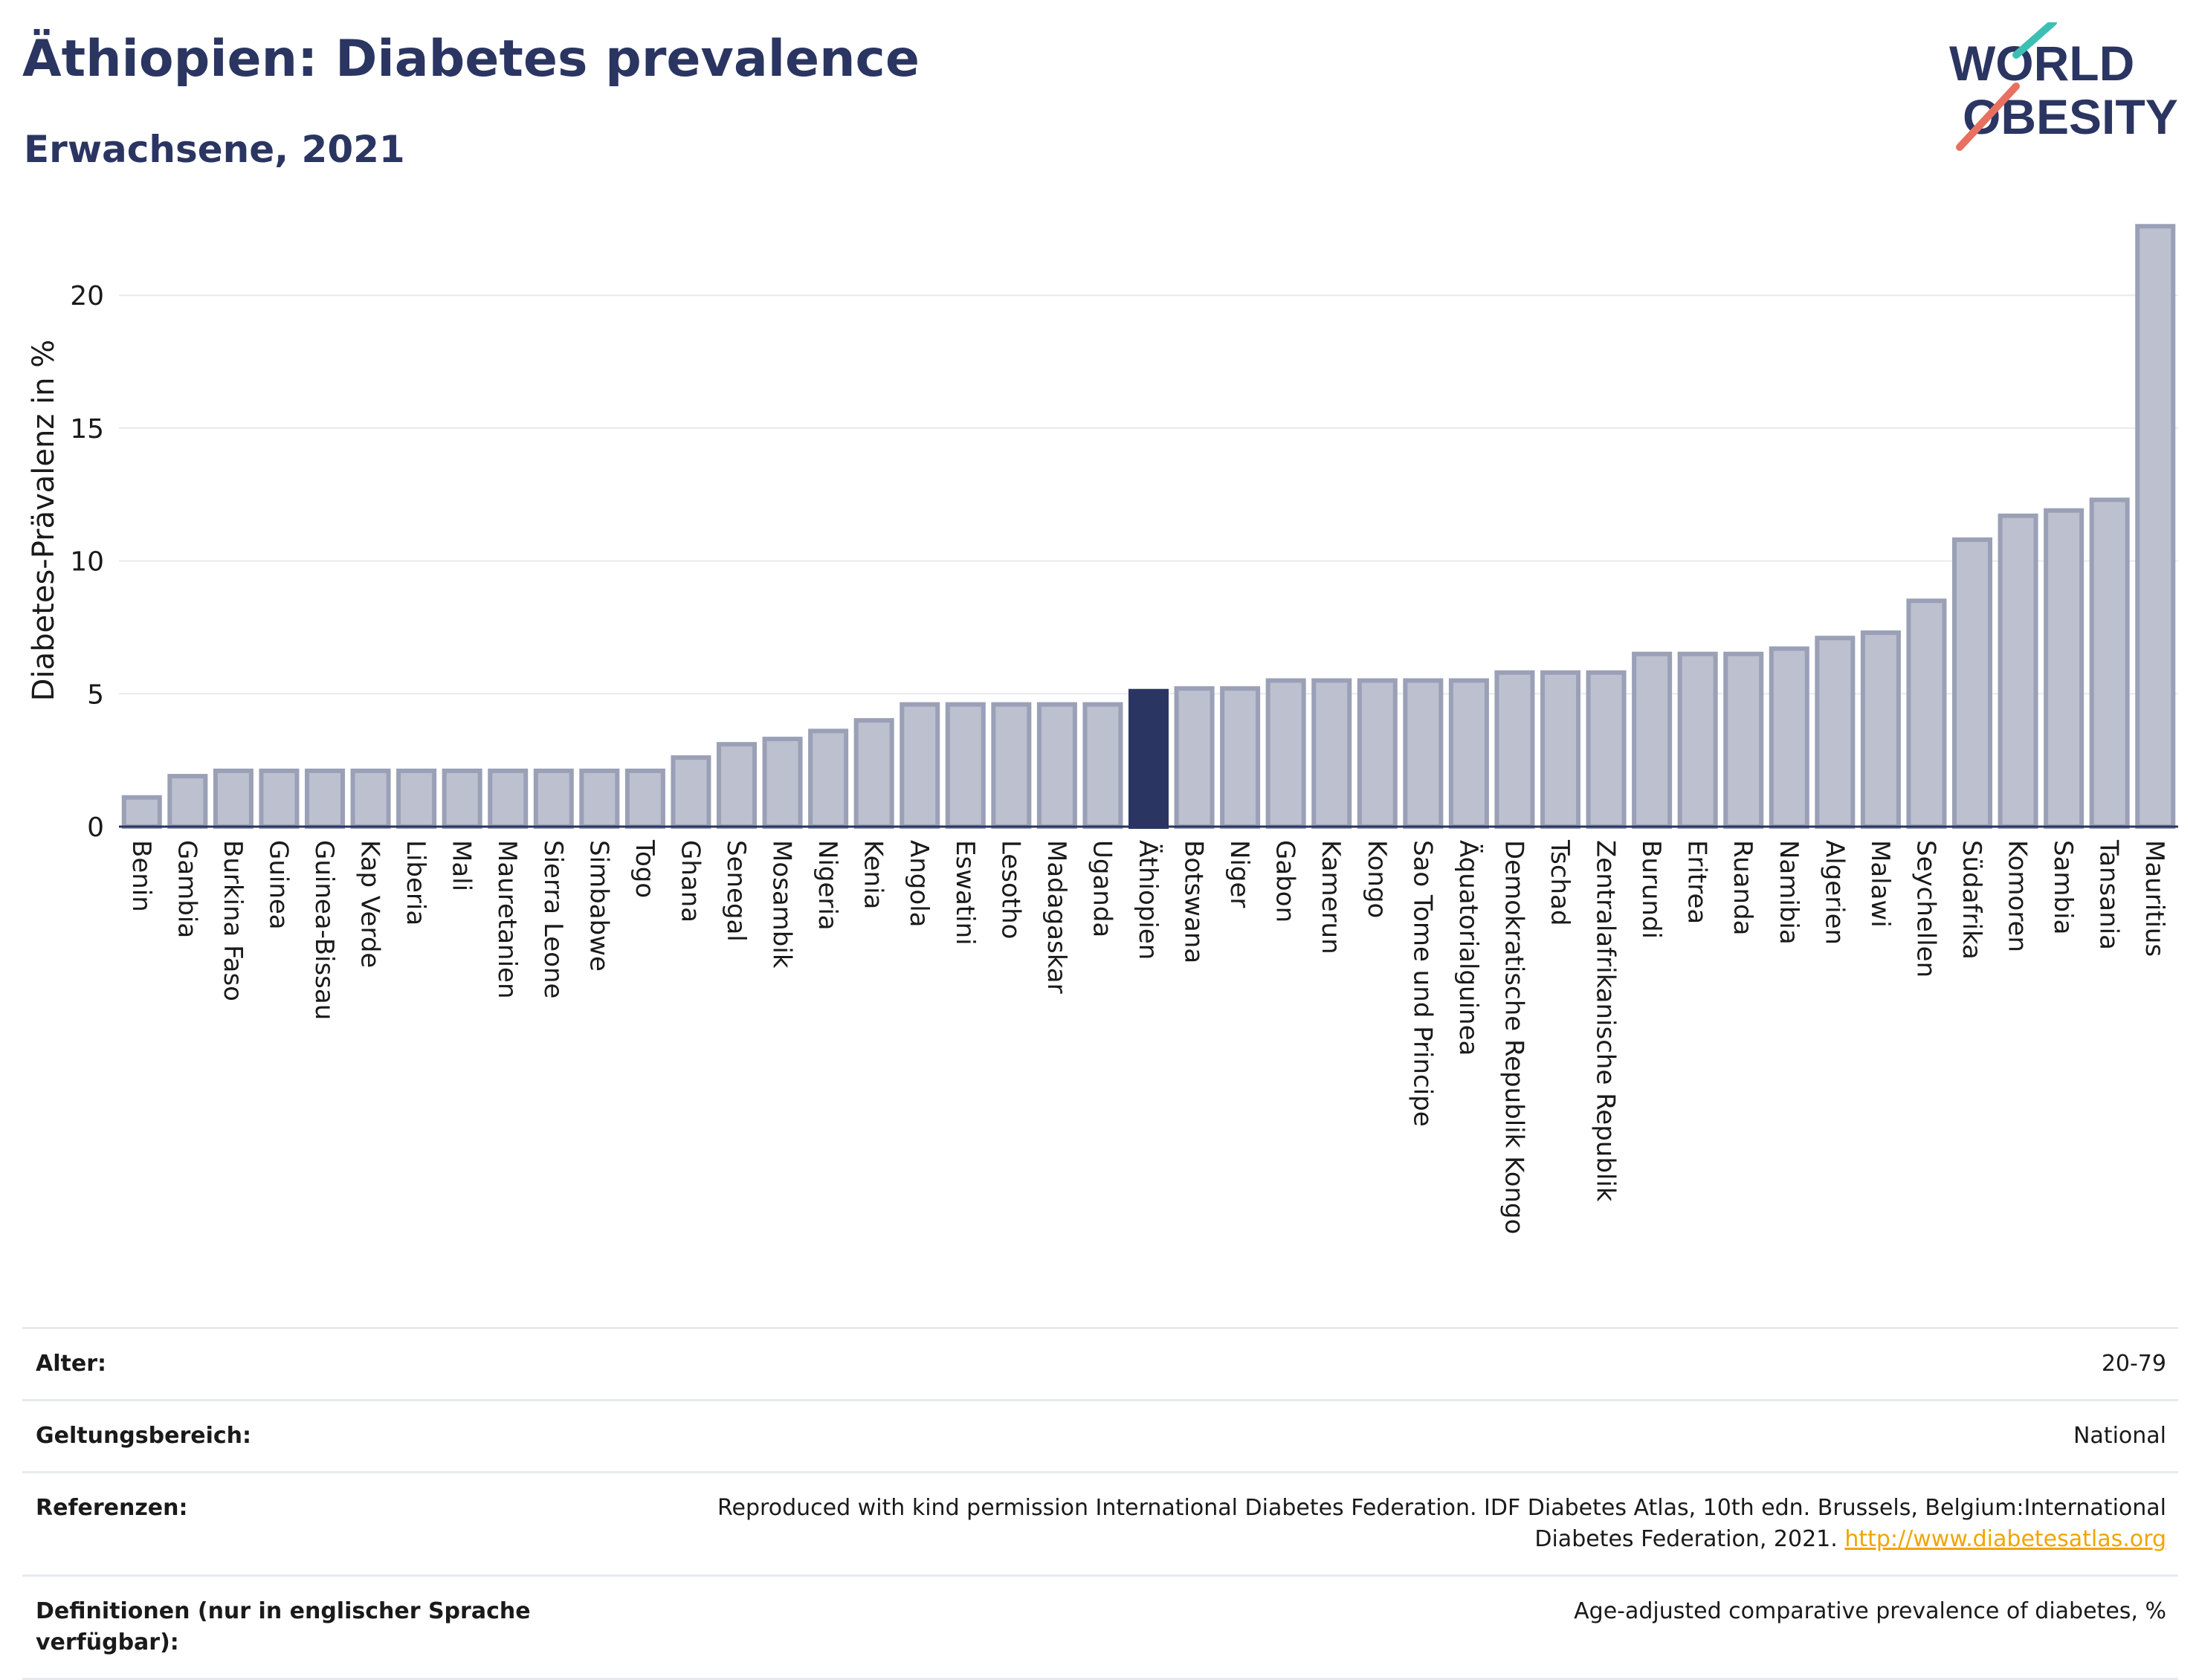  What do you see at coordinates (370, 799) in the screenshot?
I see `bar-kap-verde` at bounding box center [370, 799].